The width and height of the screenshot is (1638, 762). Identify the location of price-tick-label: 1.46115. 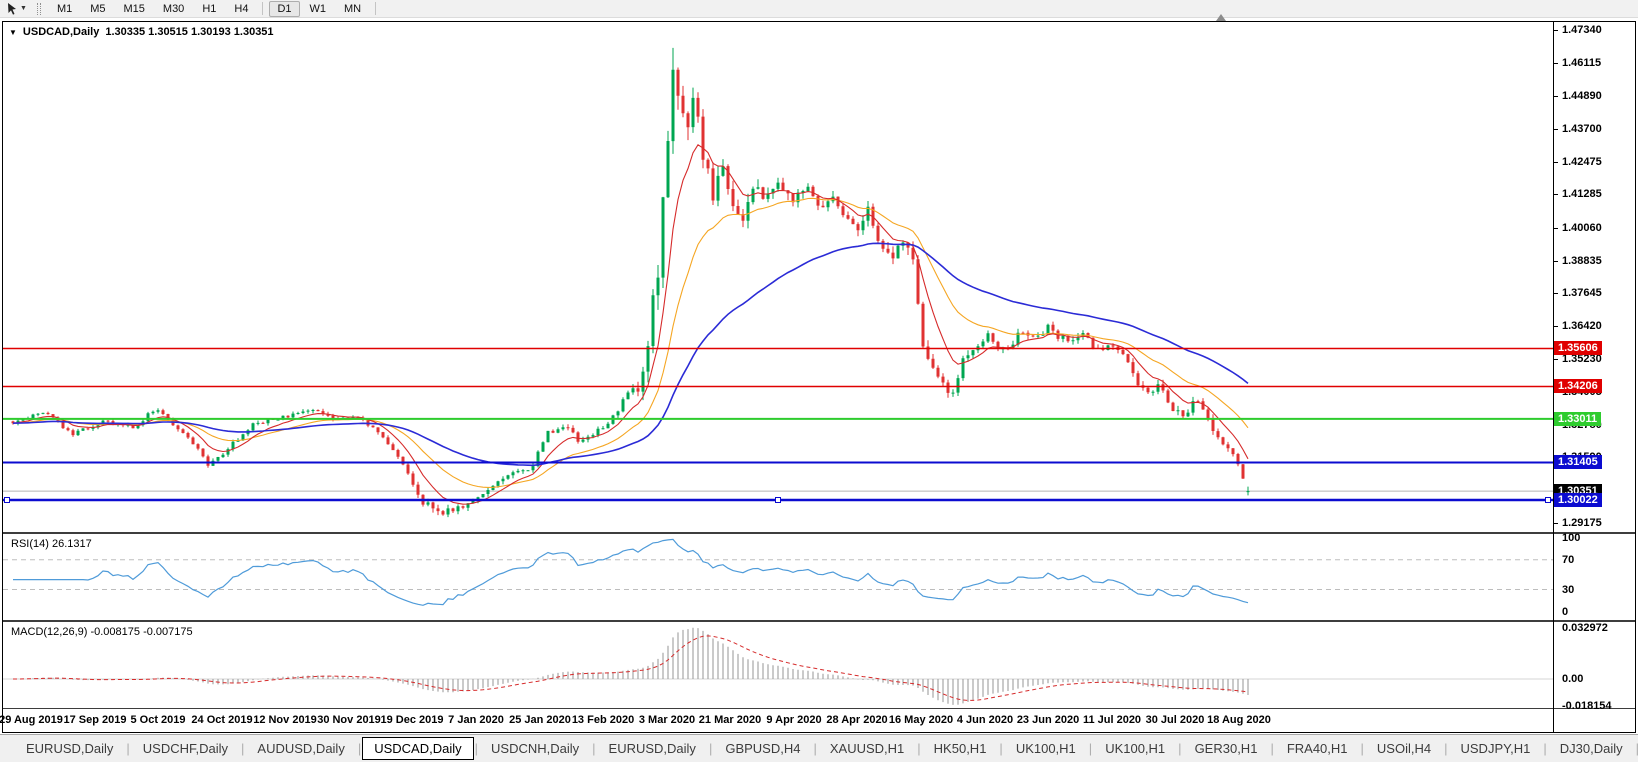
(1582, 63).